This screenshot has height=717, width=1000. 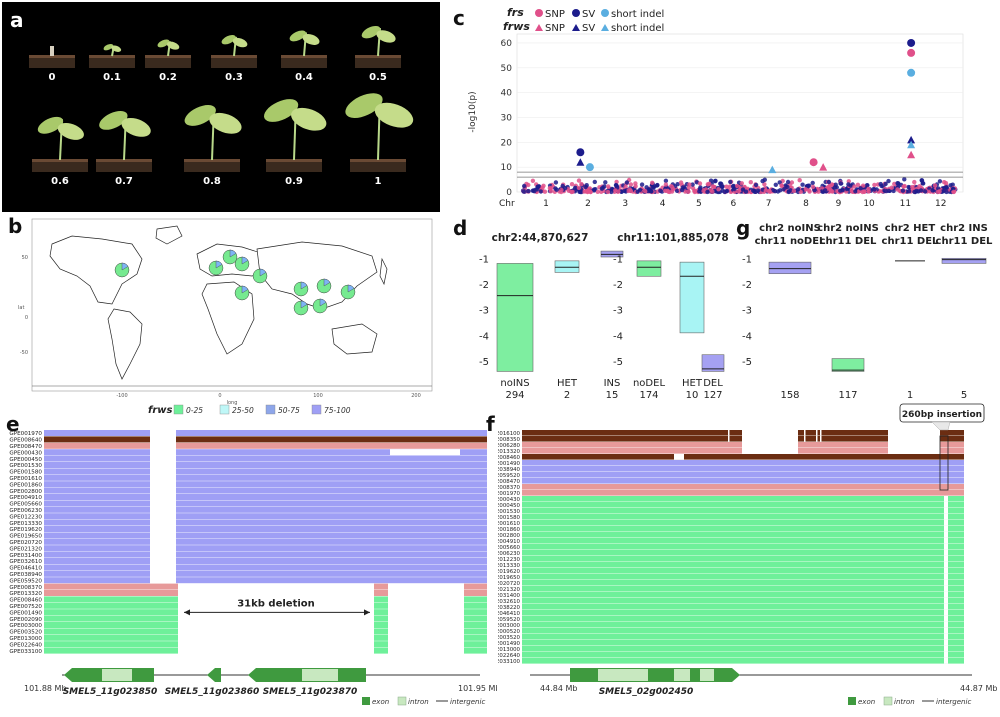 What do you see at coordinates (509, 500) in the screenshot?
I see `row-label: GPE000430` at bounding box center [509, 500].